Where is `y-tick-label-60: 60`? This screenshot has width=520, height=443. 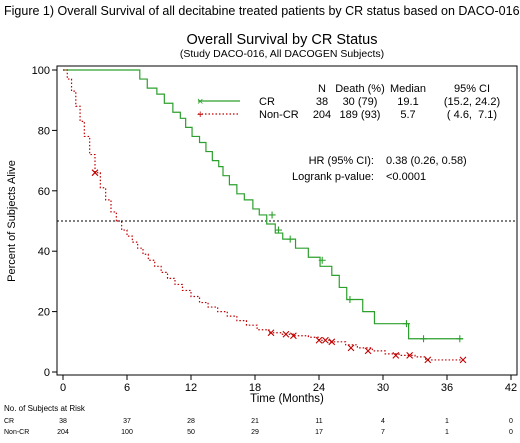
y-tick-label-60: 60 is located at coordinates (44, 192).